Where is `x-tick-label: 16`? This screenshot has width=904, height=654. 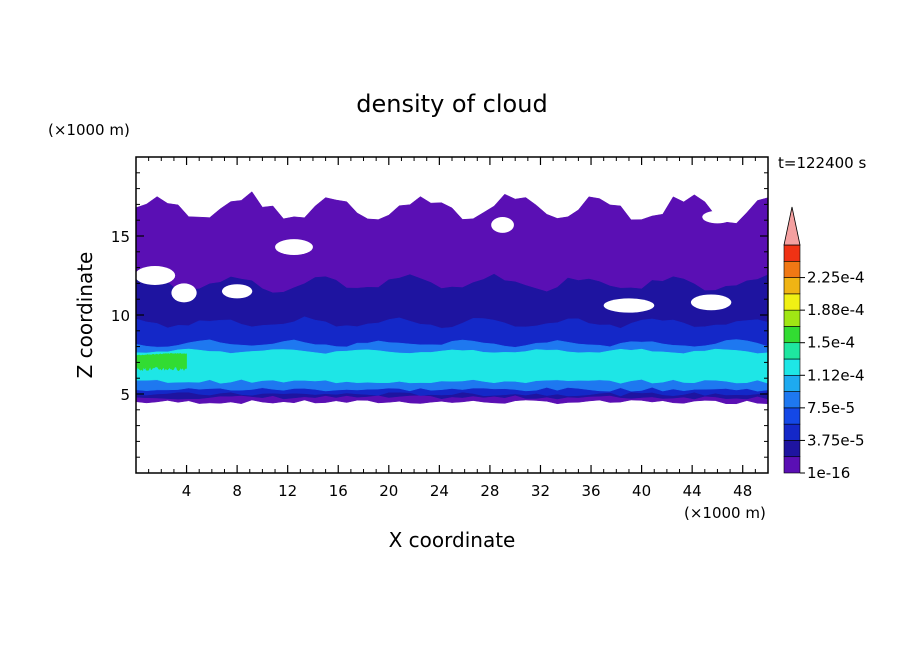 x-tick-label: 16 is located at coordinates (338, 491).